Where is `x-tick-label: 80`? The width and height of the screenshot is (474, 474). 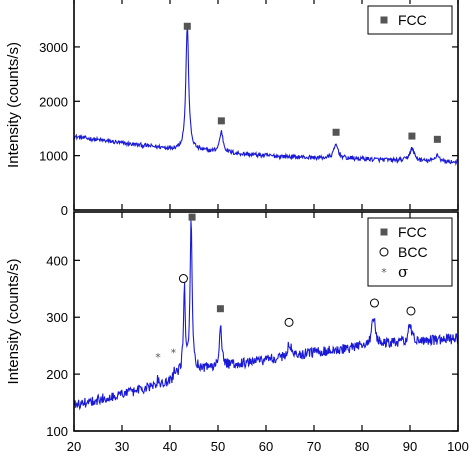
x-tick-label: 80 is located at coordinates (362, 446).